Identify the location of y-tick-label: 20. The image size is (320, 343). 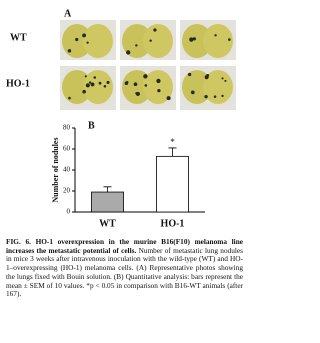
(67, 191).